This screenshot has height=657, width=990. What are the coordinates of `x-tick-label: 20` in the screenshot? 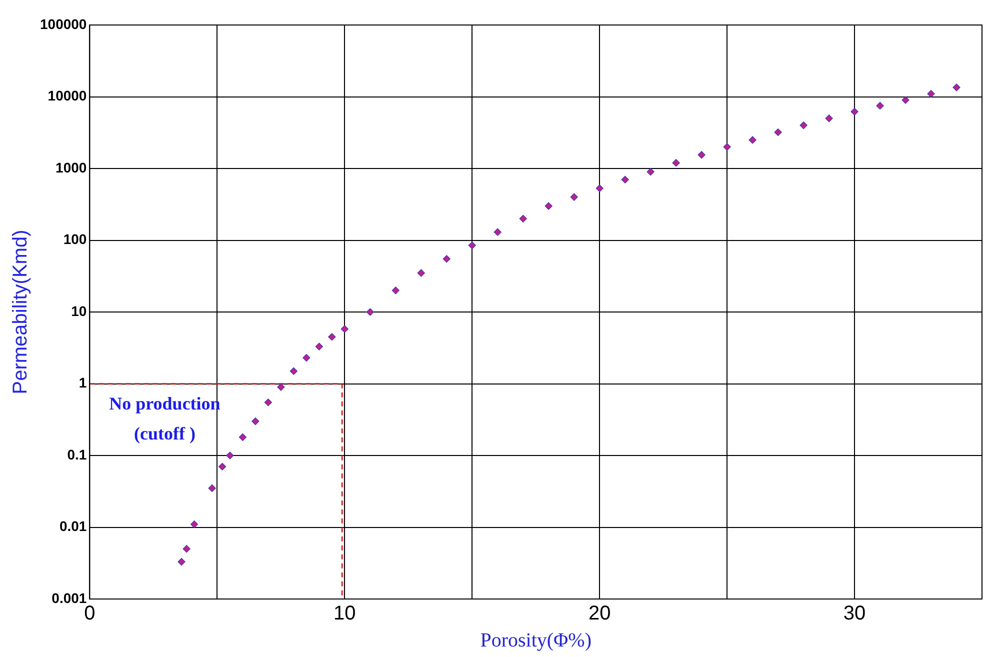 It's located at (599, 613).